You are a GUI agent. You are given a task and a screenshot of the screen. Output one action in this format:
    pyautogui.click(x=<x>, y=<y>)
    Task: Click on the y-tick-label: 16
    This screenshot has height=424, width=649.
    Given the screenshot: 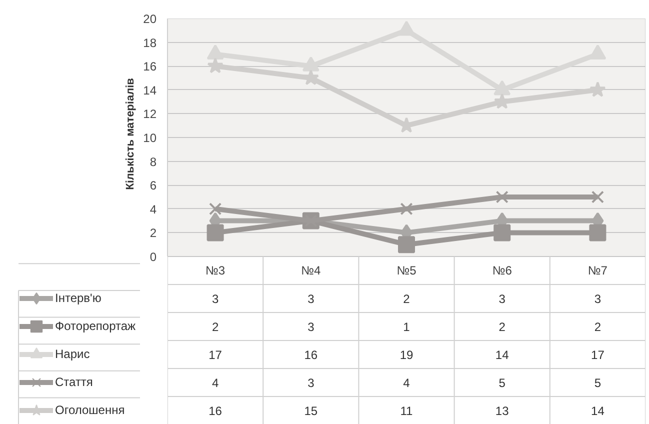 What is the action you would take?
    pyautogui.click(x=150, y=67)
    